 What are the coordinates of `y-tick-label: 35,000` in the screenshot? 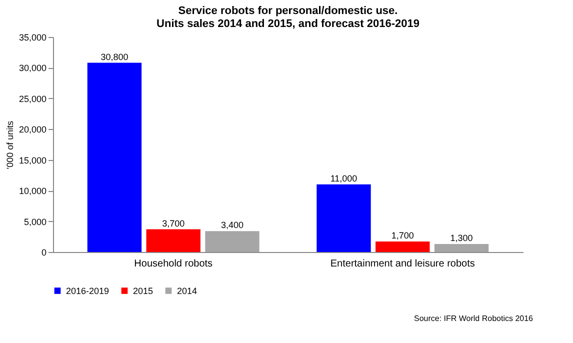 It's located at (32, 37).